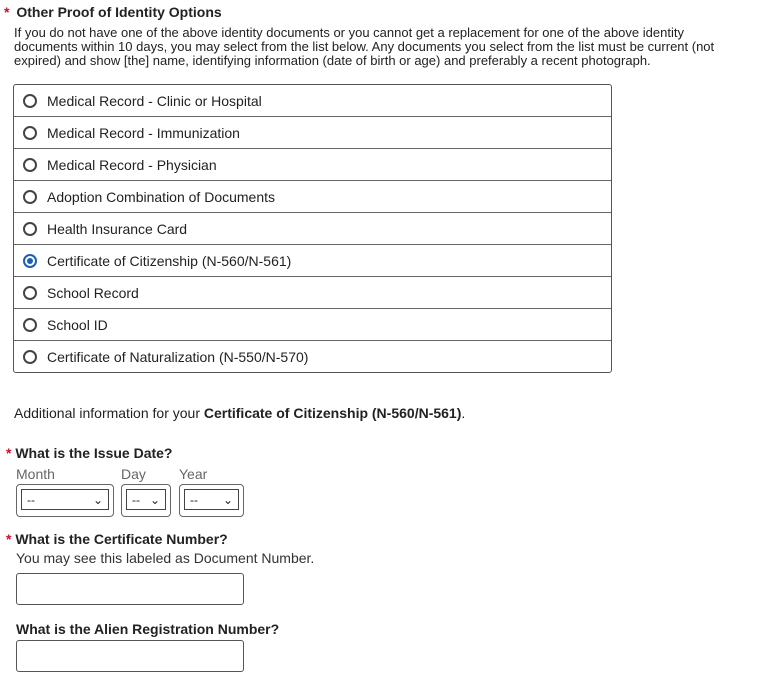  I want to click on section-title: Other Proof of Identity Options, so click(119, 12).